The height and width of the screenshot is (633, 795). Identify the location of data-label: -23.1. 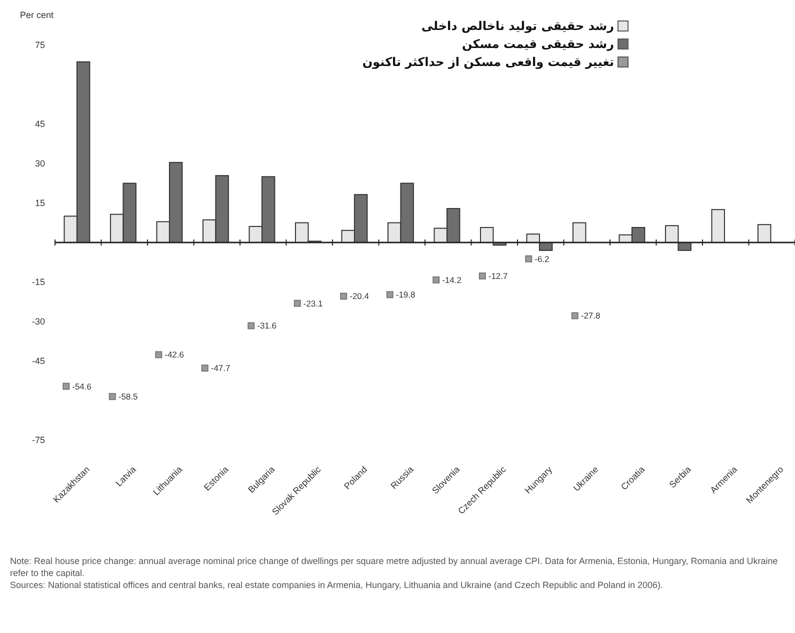
(313, 303).